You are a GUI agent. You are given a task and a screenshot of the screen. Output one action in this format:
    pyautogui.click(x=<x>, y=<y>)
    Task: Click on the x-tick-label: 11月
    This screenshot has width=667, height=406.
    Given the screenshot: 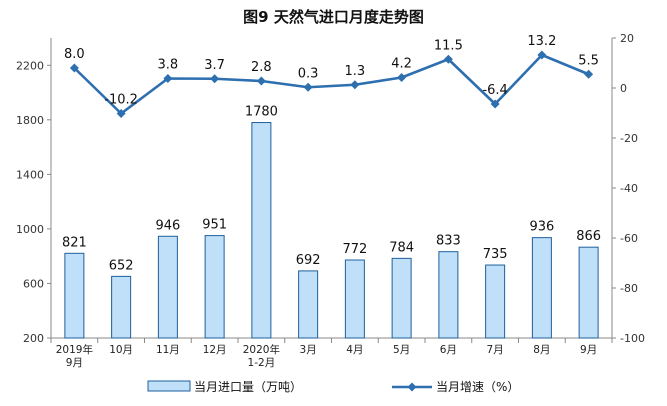 What is the action you would take?
    pyautogui.click(x=168, y=350)
    